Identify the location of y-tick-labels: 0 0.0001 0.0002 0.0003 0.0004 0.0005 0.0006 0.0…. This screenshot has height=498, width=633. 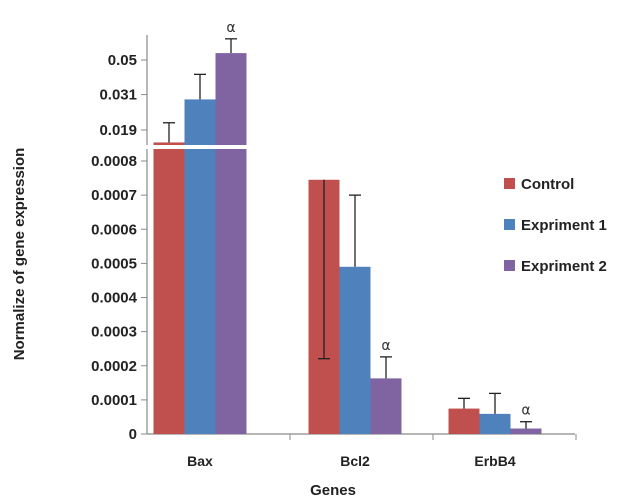
(114, 247).